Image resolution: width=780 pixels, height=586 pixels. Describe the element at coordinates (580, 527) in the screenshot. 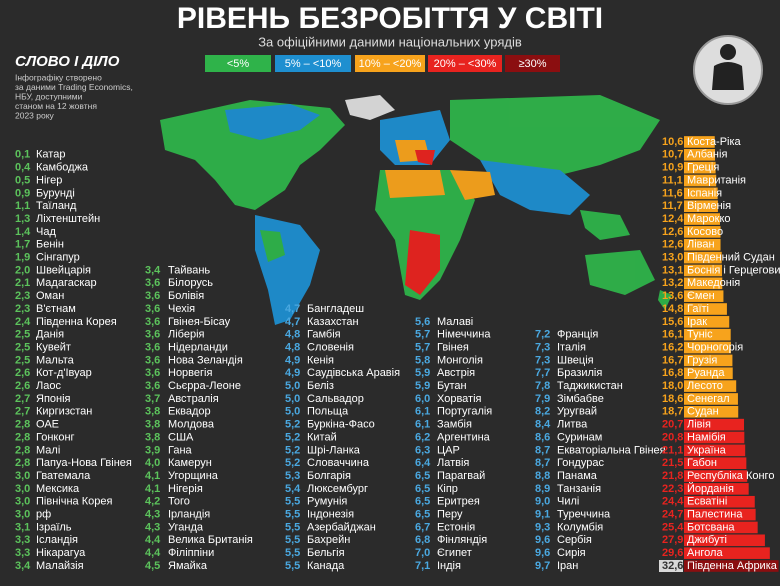

I see `country-name: Колумбія` at that location.